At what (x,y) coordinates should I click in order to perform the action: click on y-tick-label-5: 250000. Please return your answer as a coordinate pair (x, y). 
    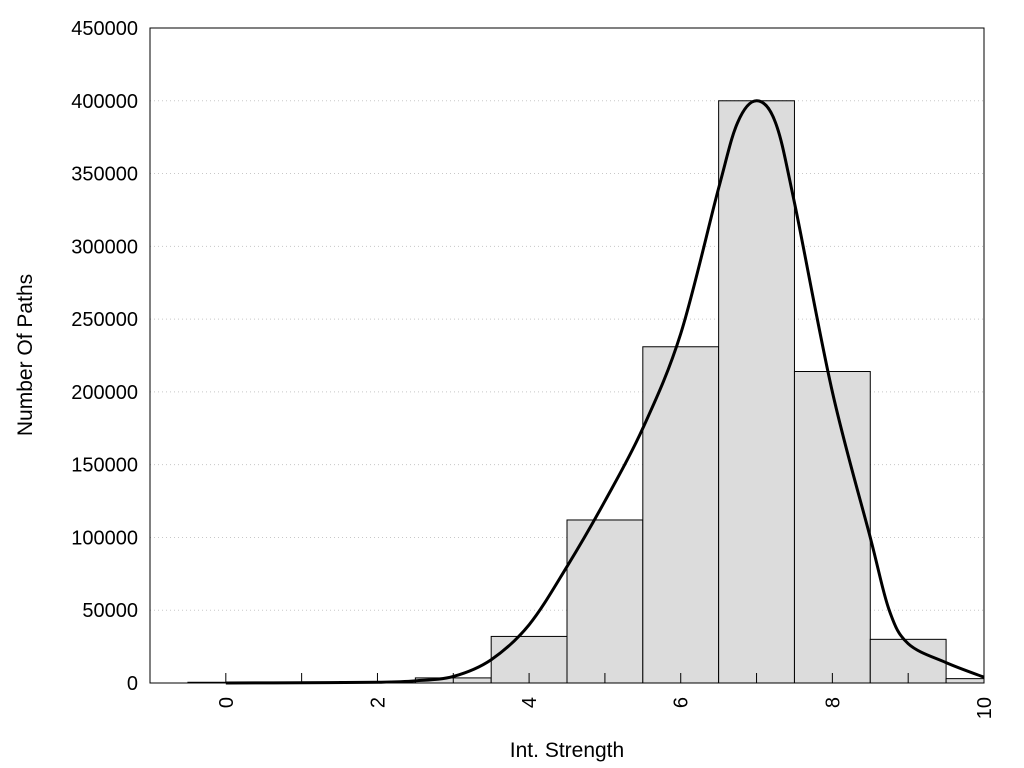
    Looking at the image, I should click on (104, 320).